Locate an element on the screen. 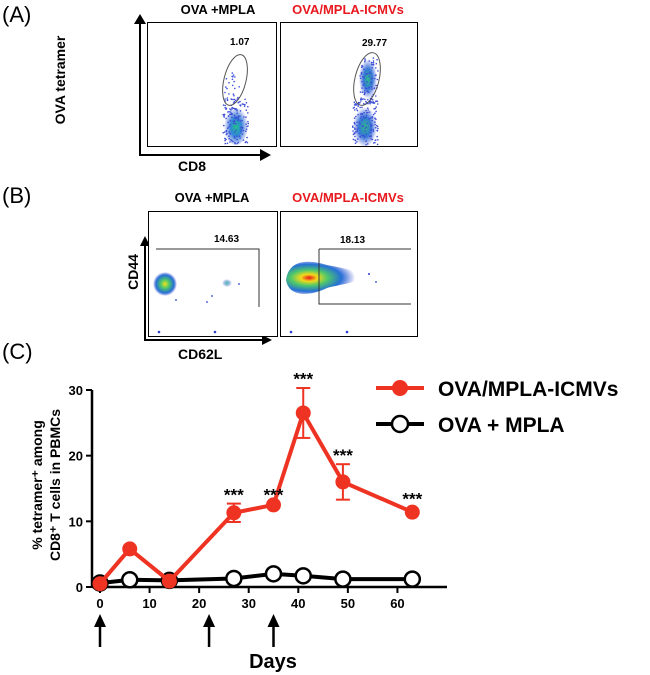 The width and height of the screenshot is (650, 675). panel-b-title-left: OVA +MPLA is located at coordinates (212, 197).